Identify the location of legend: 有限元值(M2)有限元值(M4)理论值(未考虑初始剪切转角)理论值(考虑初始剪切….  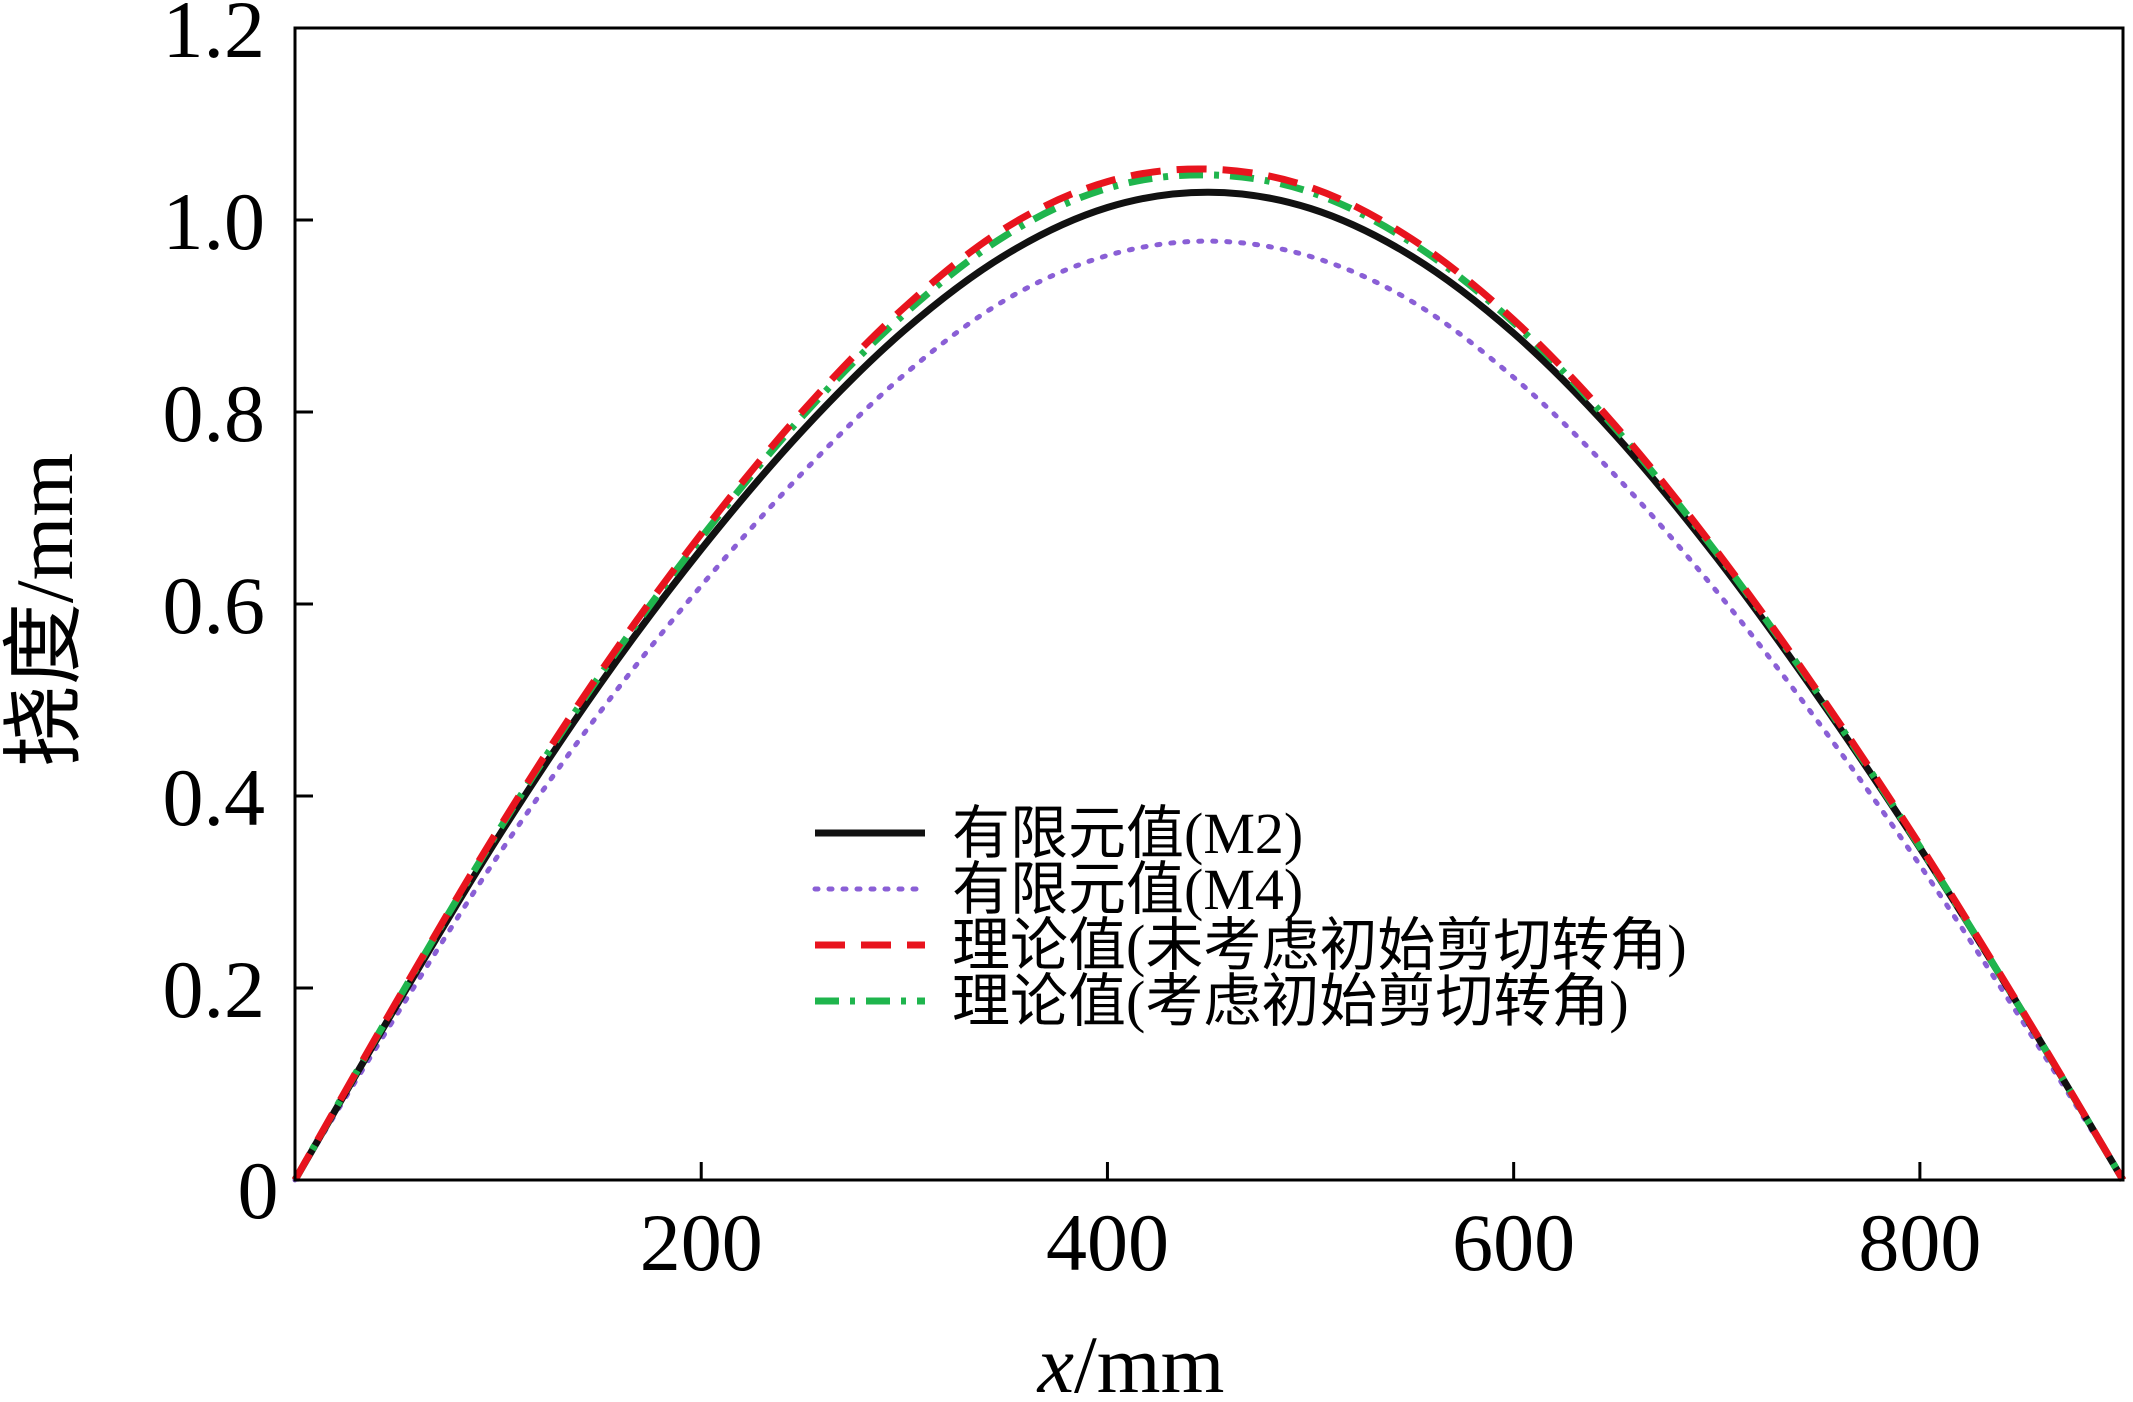
(1249, 917).